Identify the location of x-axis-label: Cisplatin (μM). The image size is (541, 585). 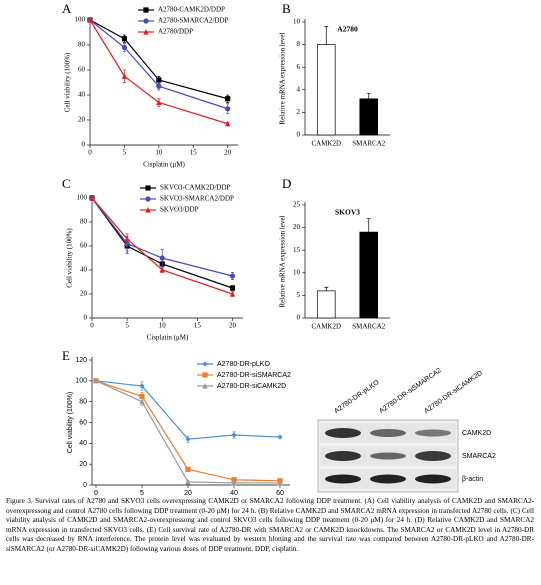
(164, 165).